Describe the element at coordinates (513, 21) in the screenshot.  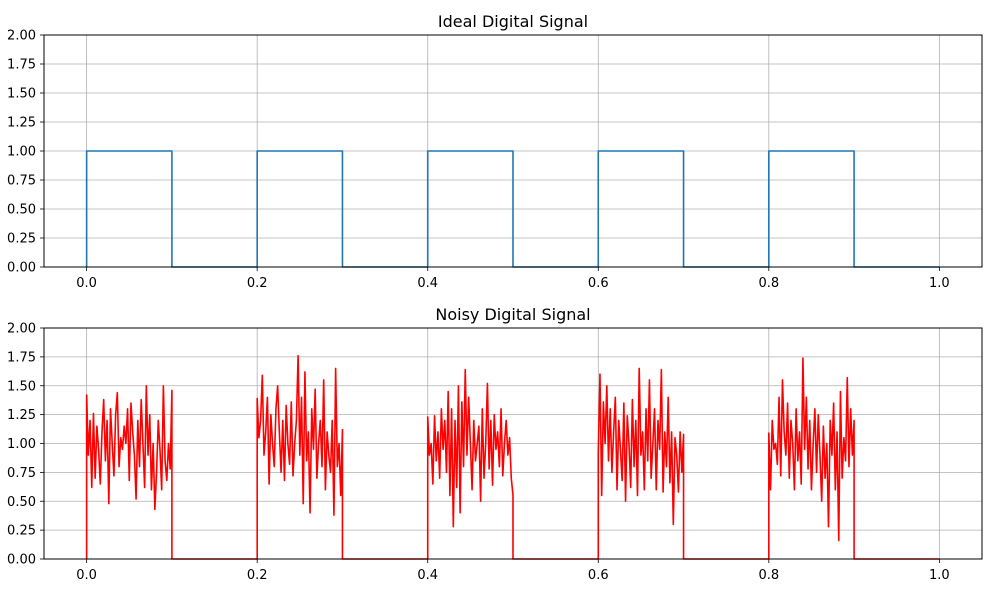
I see `chart-title: Ideal Digital Signal` at that location.